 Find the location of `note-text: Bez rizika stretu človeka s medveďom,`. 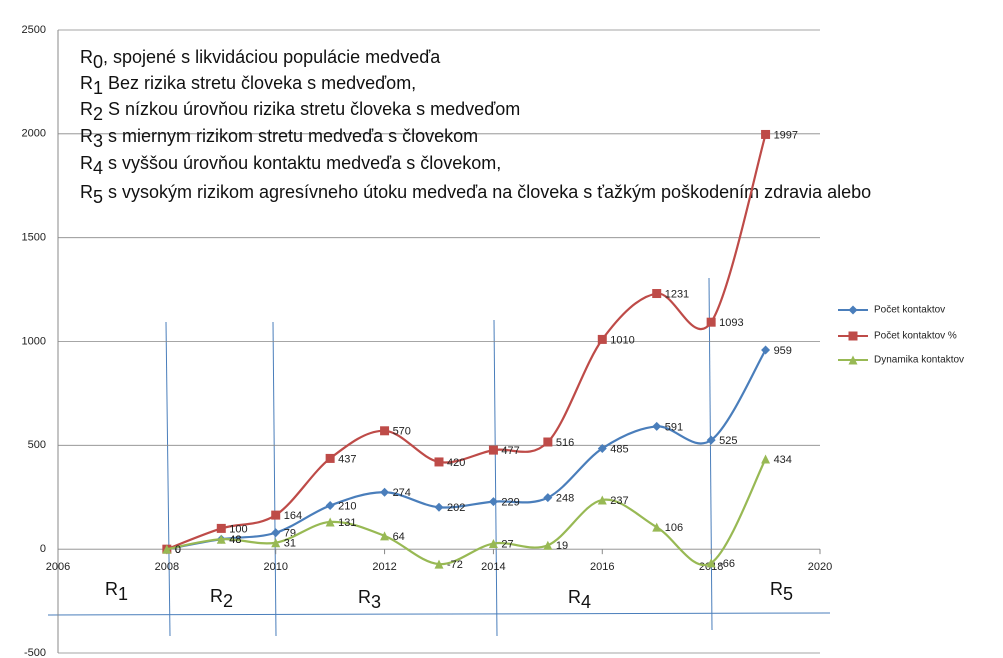

note-text: Bez rizika stretu človeka s medveďom, is located at coordinates (259, 83).